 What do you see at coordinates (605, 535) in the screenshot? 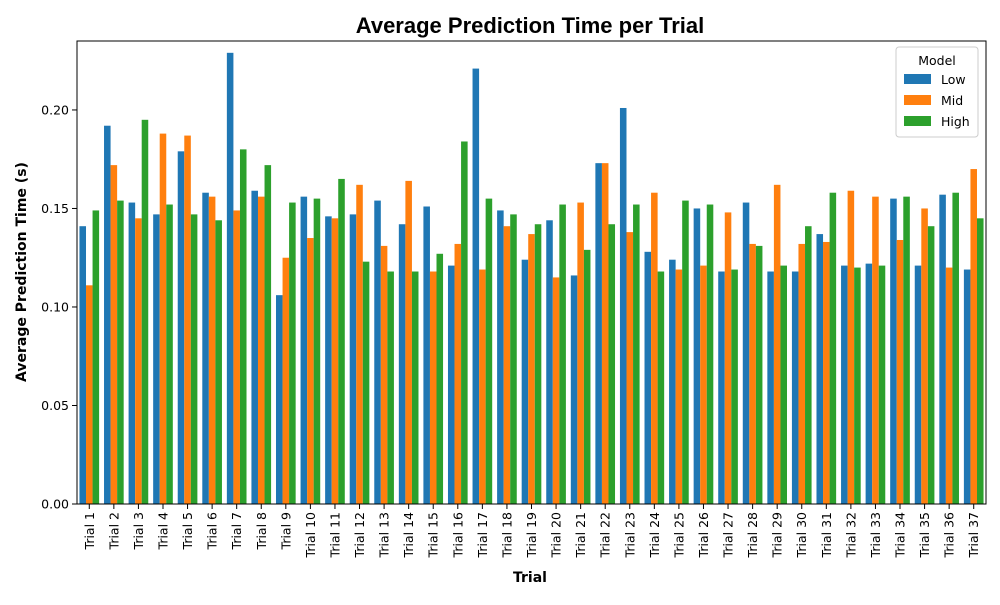
I see `x-tick-label: Trial 22` at bounding box center [605, 535].